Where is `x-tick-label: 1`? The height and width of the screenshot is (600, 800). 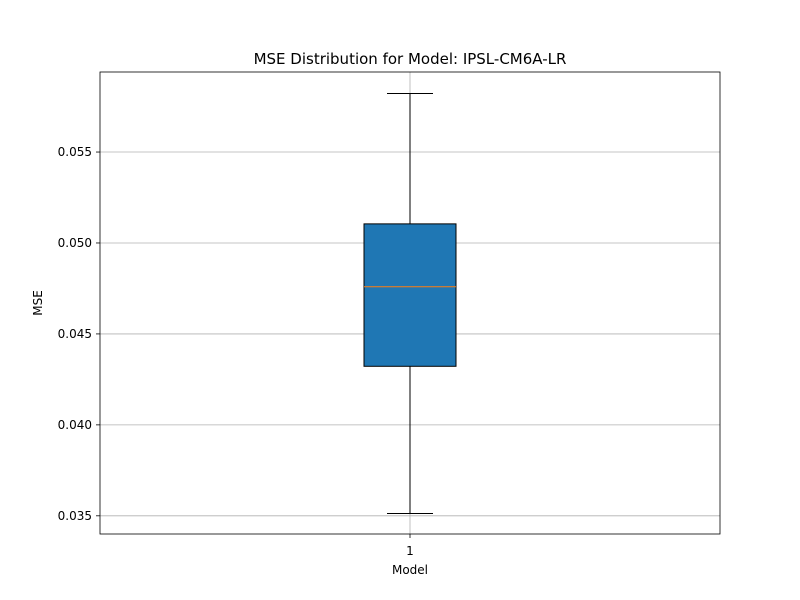
x-tick-label: 1 is located at coordinates (410, 551).